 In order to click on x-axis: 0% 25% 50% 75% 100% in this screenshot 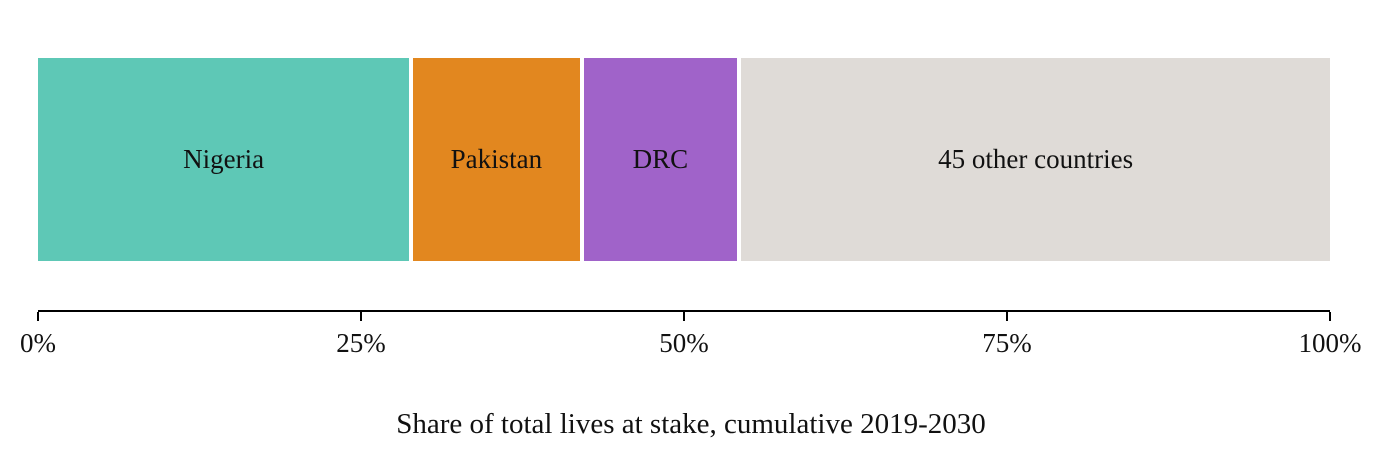, I will do `click(691, 334)`.